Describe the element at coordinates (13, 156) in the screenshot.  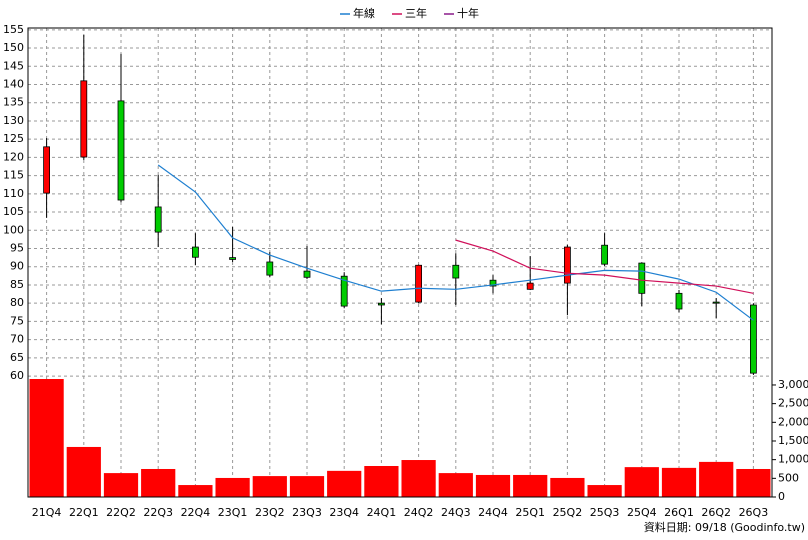
I see `y-tick-label: 120` at that location.